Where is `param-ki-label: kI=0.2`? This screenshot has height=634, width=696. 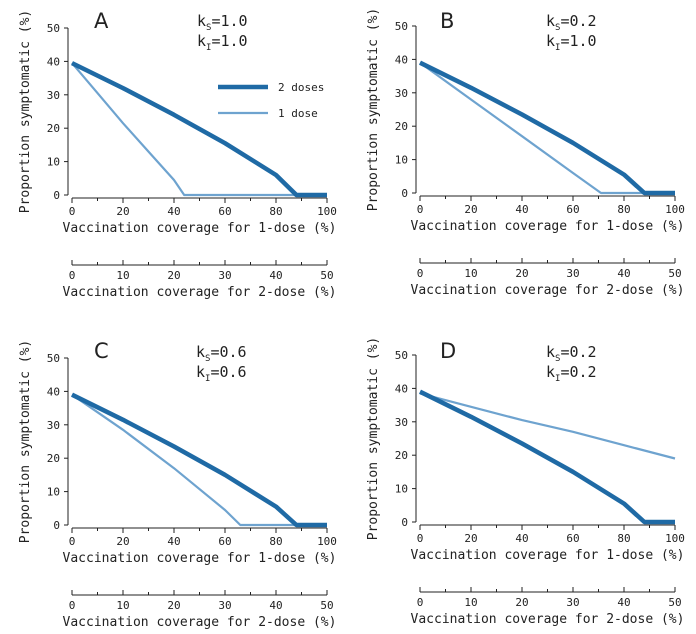 param-ki-label: kI=0.2 is located at coordinates (571, 373).